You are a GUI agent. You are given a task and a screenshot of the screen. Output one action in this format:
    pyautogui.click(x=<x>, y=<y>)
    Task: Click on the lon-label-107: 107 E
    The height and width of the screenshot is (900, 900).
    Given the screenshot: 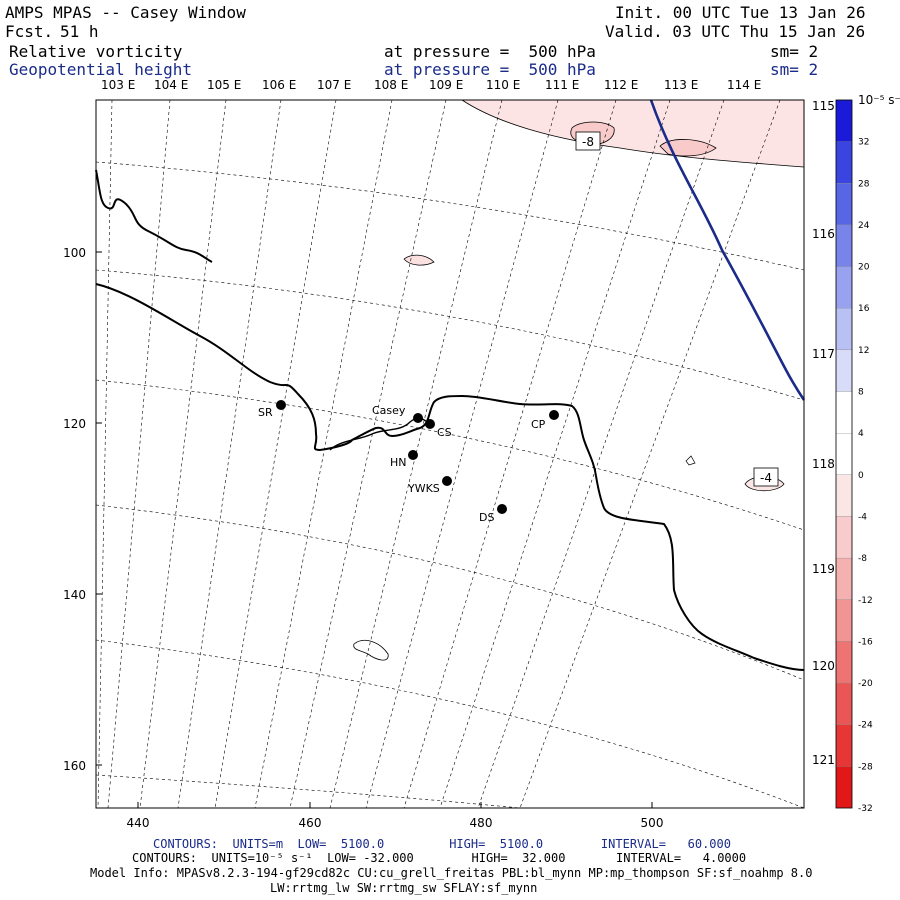 What is the action you would take?
    pyautogui.click(x=334, y=85)
    